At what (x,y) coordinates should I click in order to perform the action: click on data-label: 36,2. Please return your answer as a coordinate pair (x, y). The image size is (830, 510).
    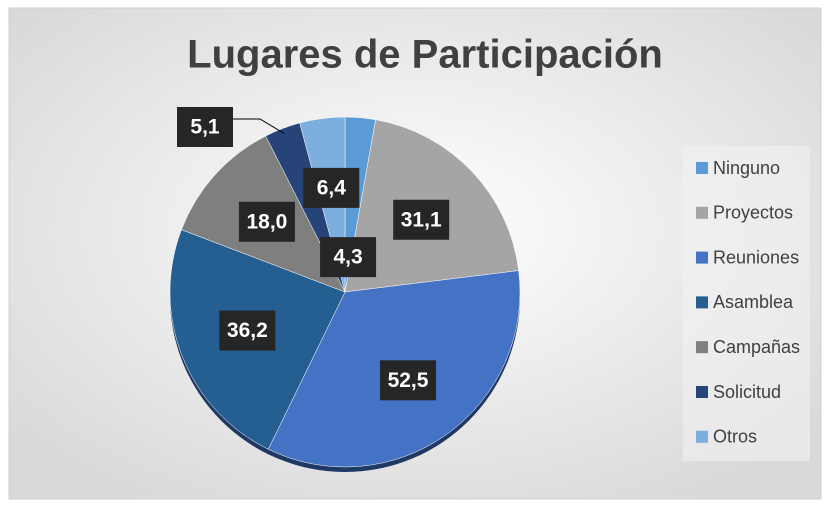
    Looking at the image, I should click on (247, 330).